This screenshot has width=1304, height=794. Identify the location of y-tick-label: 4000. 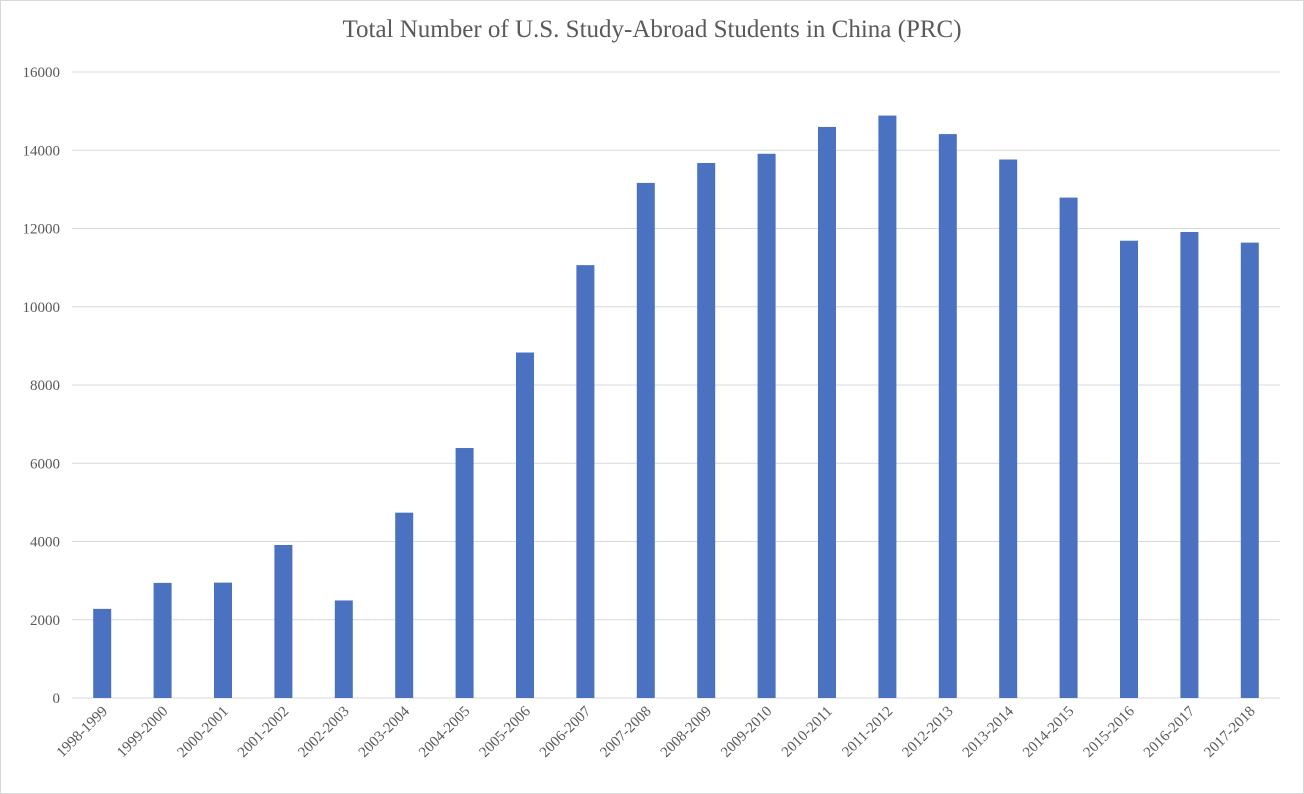
(45, 543).